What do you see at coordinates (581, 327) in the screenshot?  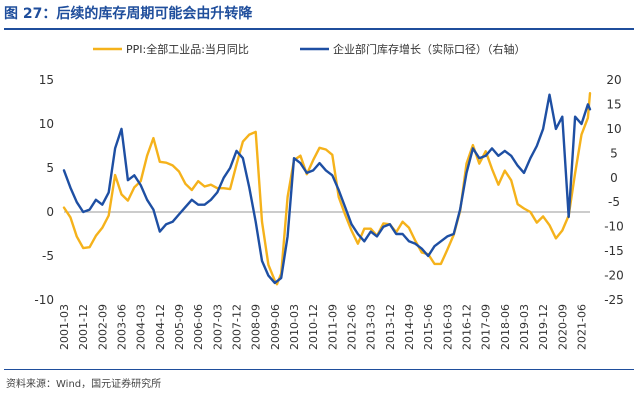 I see `x-tick-label: 2021-06` at bounding box center [581, 327].